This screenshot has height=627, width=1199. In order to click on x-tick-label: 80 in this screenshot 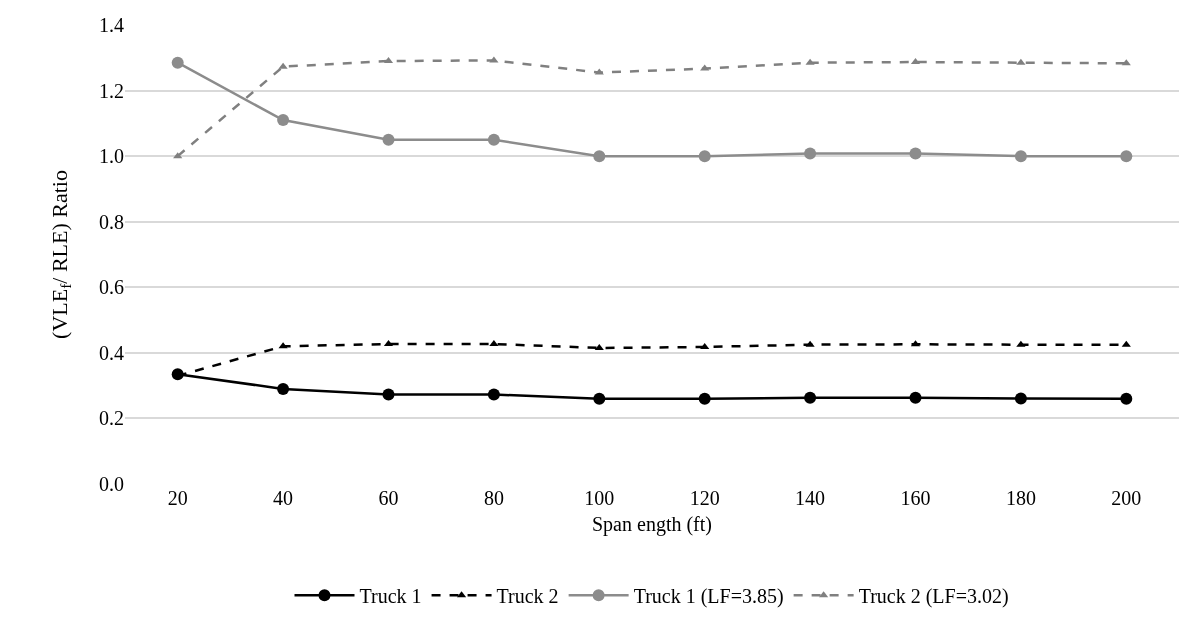, I will do `click(493, 498)`.